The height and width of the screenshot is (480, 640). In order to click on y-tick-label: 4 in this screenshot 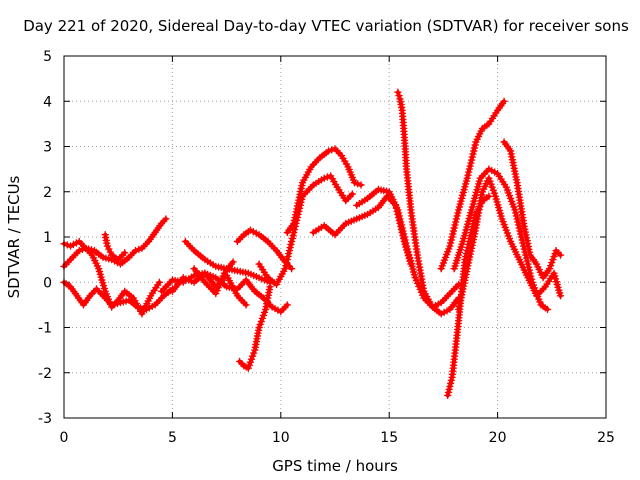, I will do `click(47, 102)`.